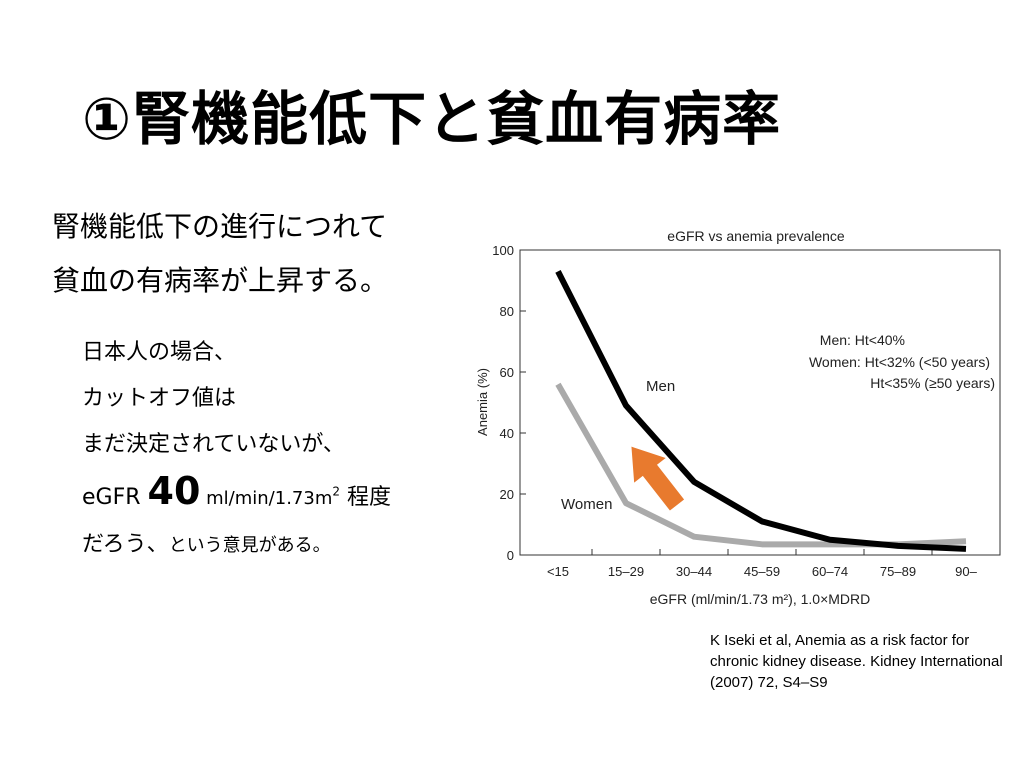 The width and height of the screenshot is (1024, 768). I want to click on x-tick-label: 90–, so click(966, 571).